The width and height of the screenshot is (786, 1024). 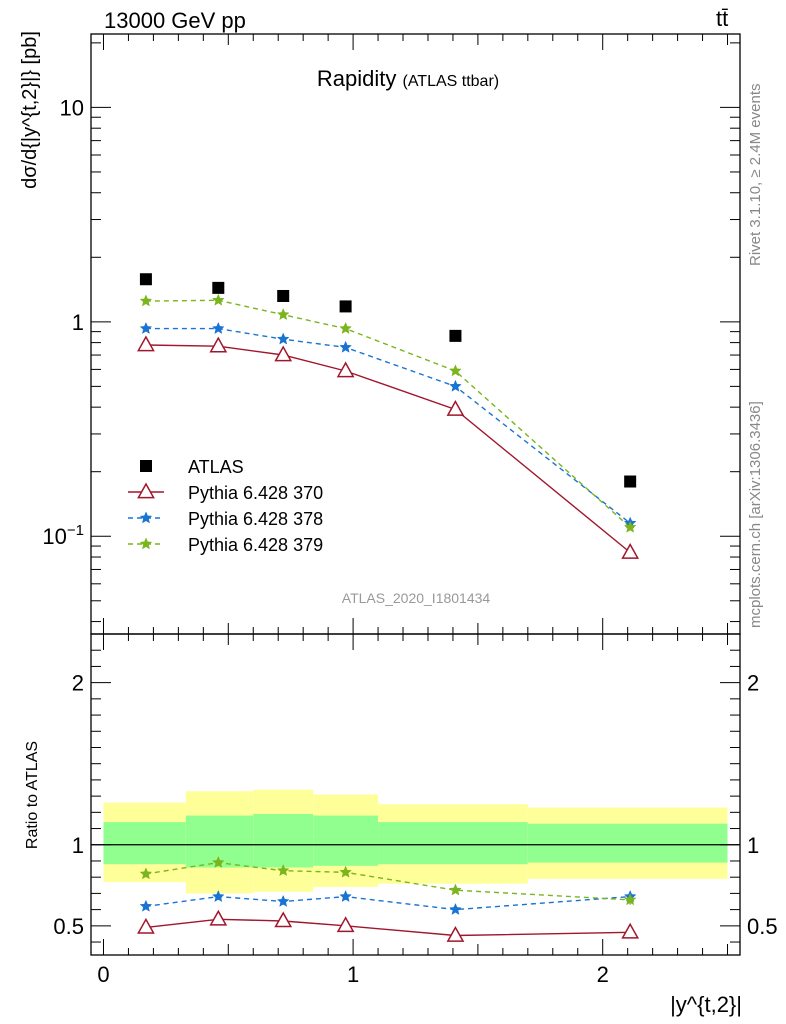 I want to click on analysis-watermark: ATLAS_2020_I1801434, so click(x=416, y=598).